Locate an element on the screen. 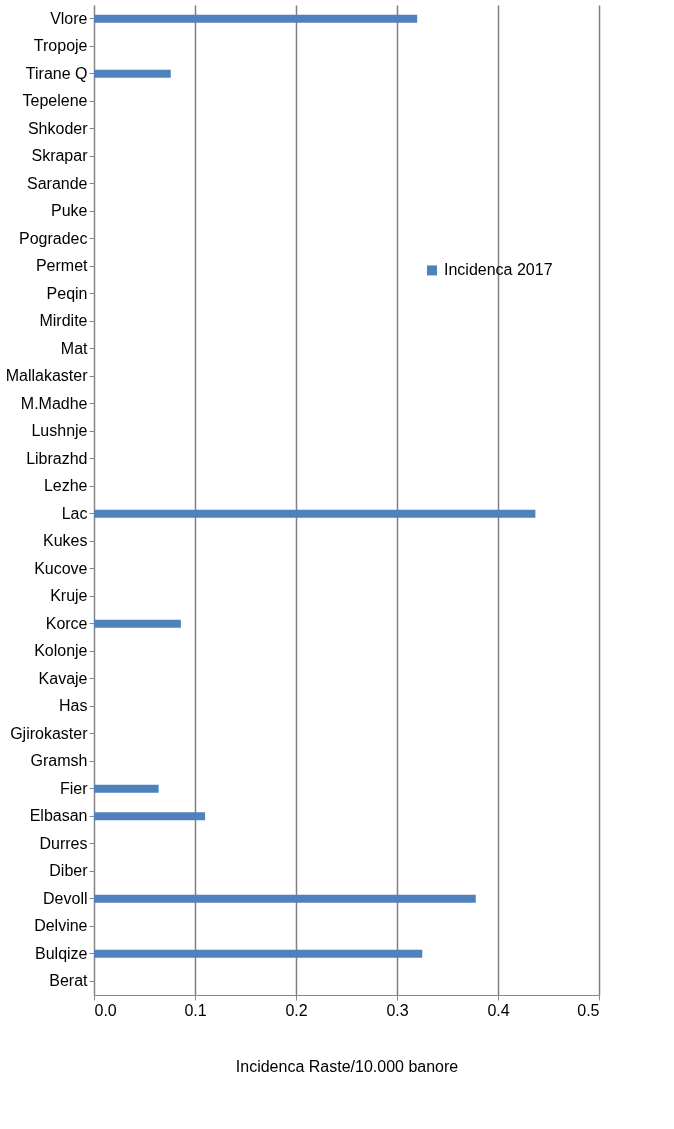  y-tick-label: Bulqize is located at coordinates (61, 953).